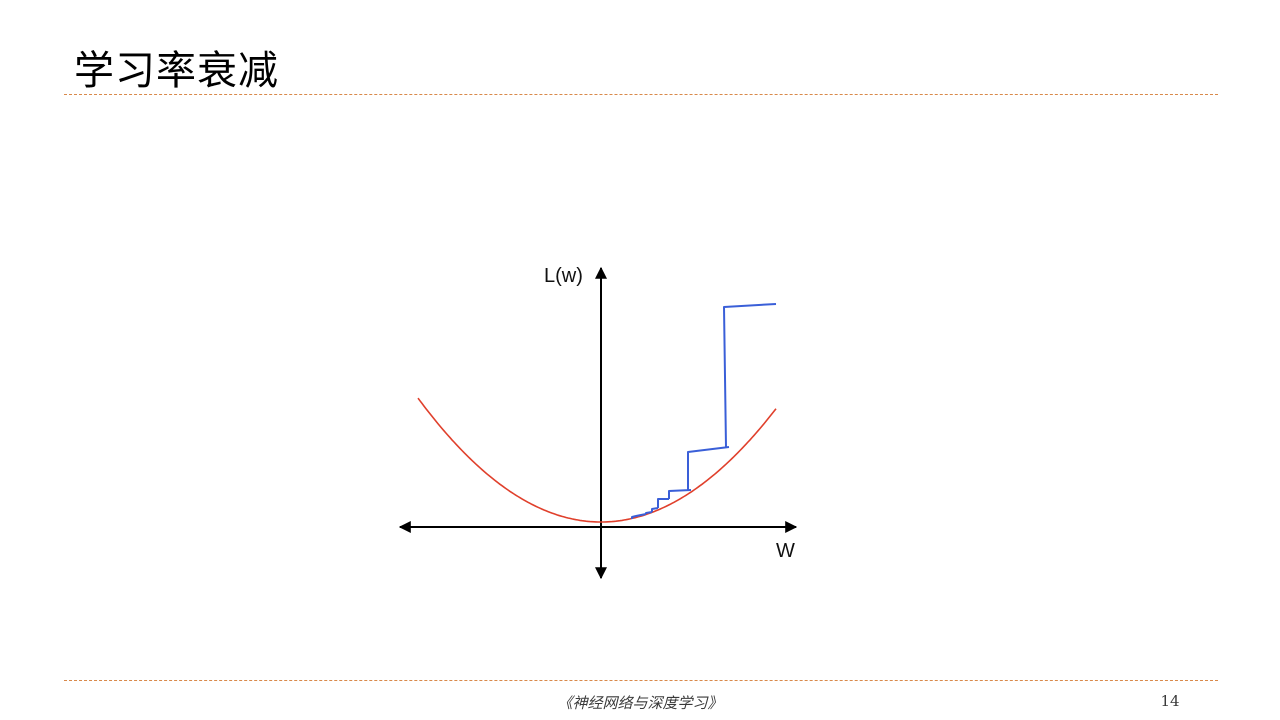 Image resolution: width=1280 pixels, height=720 pixels. What do you see at coordinates (563, 276) in the screenshot?
I see `y-axis-label: L(w)` at bounding box center [563, 276].